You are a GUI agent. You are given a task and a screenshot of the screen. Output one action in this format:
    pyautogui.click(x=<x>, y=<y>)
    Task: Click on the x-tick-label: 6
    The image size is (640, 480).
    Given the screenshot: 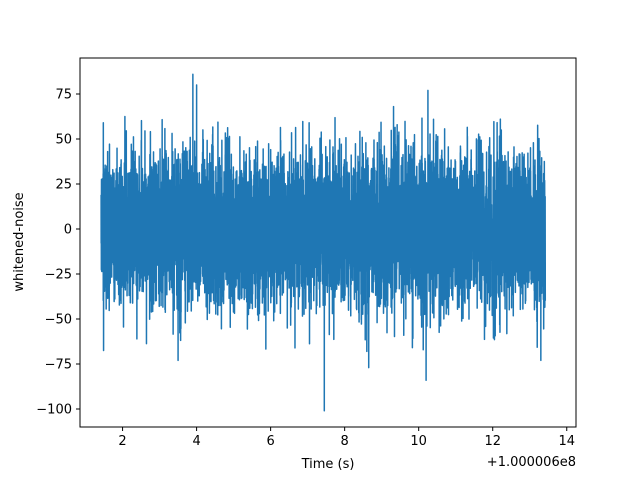 What is the action you would take?
    pyautogui.click(x=270, y=441)
    